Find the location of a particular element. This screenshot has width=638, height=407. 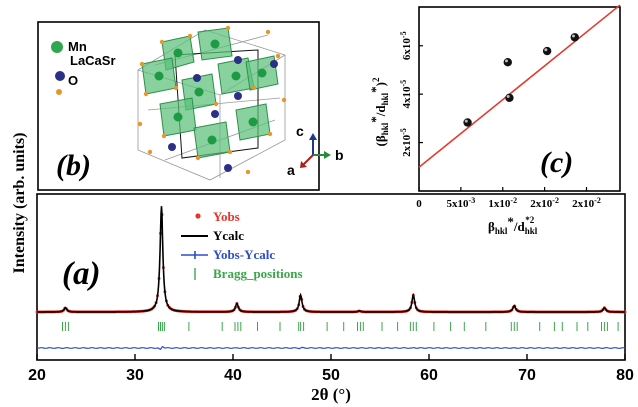

legend-lacasr-icon is located at coordinates (60, 76).